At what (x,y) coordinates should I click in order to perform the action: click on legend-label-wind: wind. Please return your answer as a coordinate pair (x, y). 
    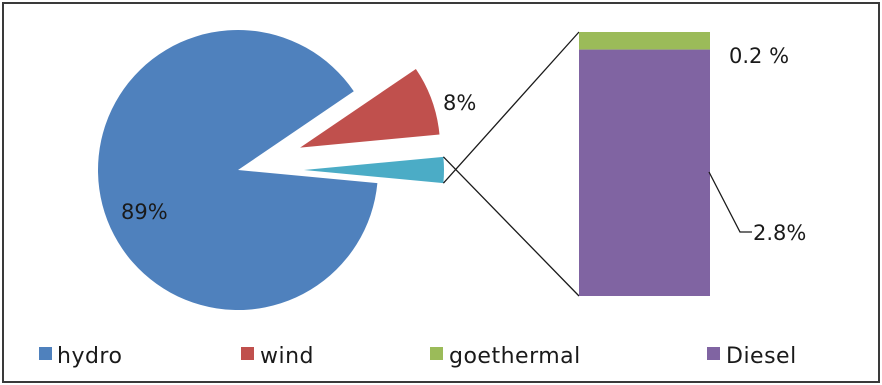
    Looking at the image, I should click on (287, 356).